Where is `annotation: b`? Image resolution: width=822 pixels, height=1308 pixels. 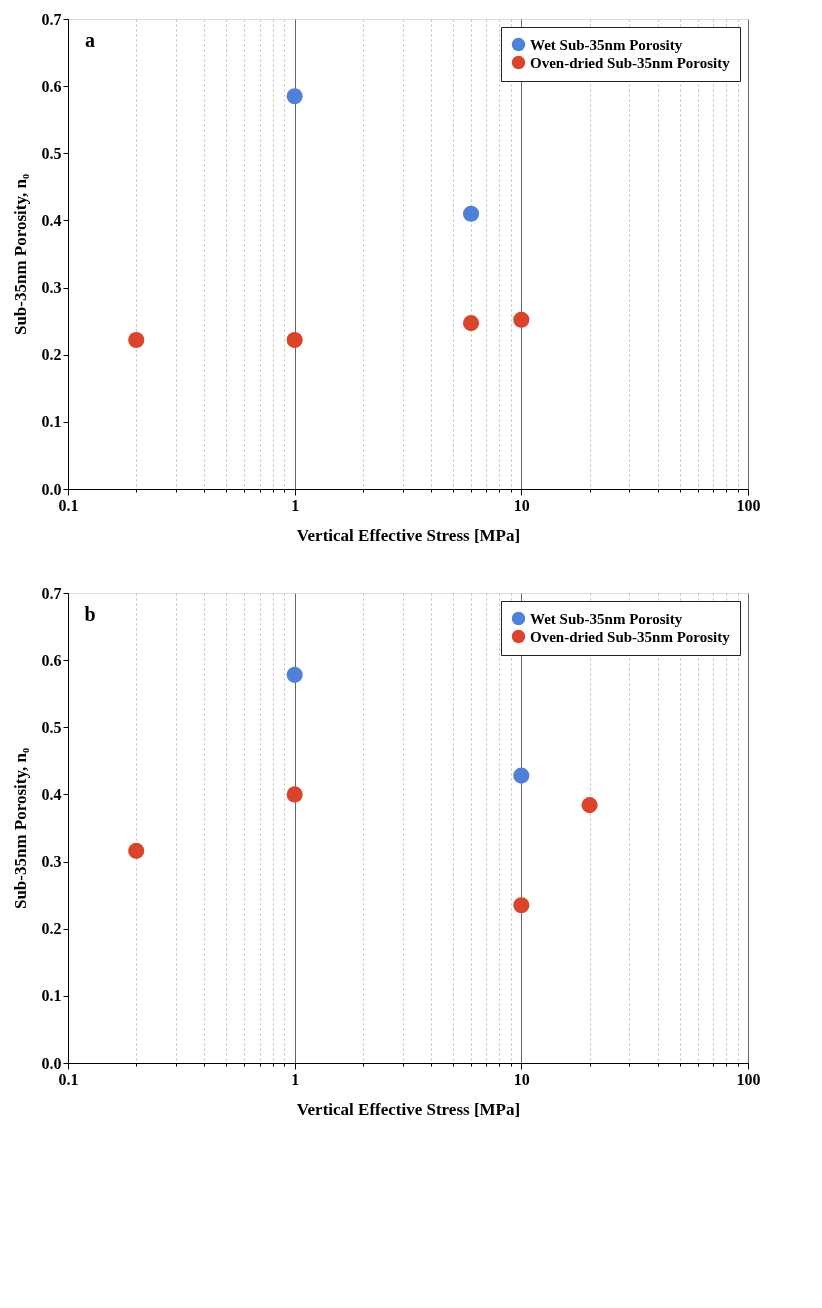 annotation: b is located at coordinates (90, 614).